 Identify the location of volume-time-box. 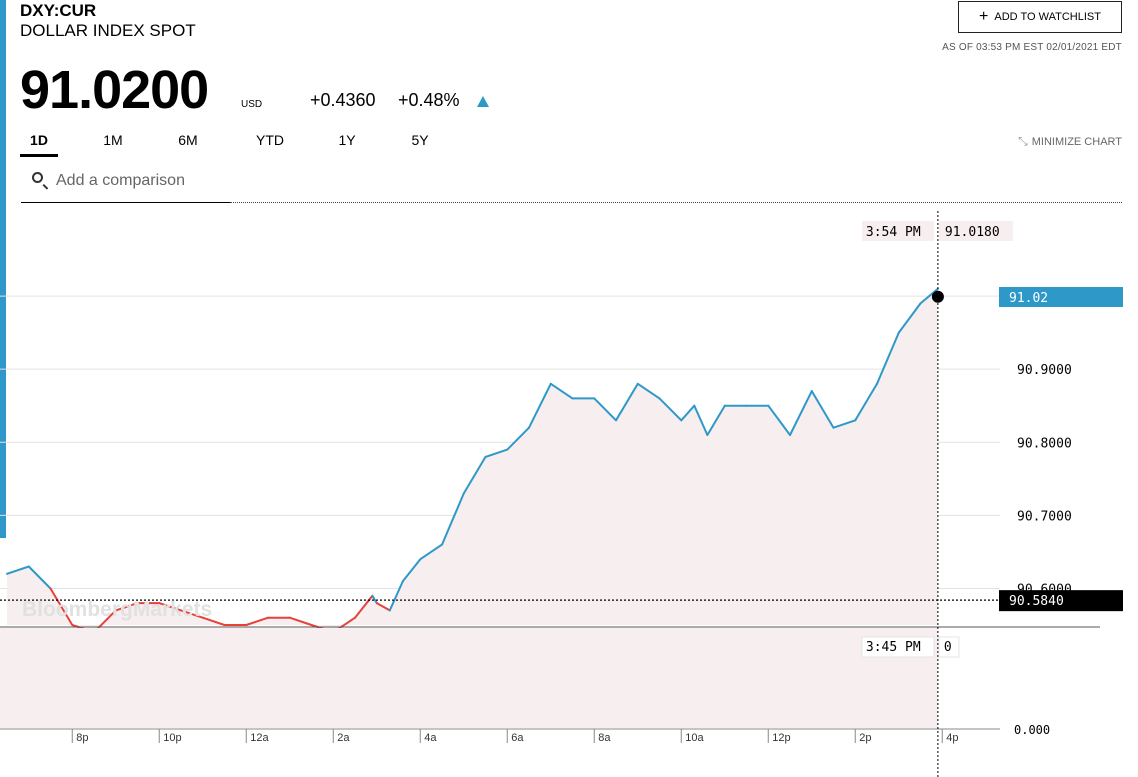
(898, 647).